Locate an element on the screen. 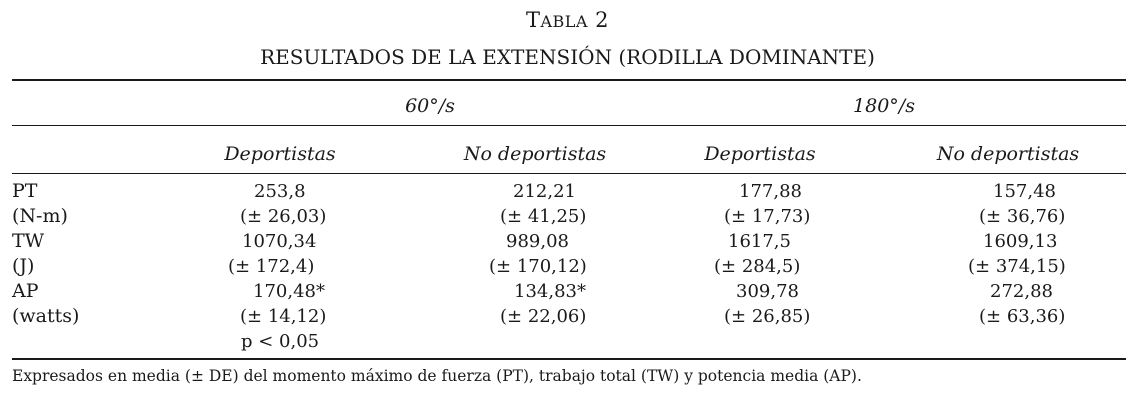 The image size is (1135, 411). table-cell: 309,78 is located at coordinates (767, 291).